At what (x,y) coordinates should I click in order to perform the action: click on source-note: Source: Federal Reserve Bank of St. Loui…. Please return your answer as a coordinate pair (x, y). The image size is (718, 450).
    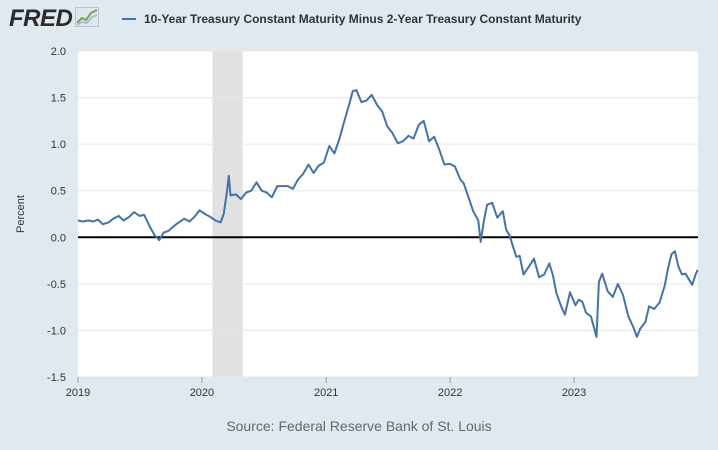
    Looking at the image, I should click on (359, 426).